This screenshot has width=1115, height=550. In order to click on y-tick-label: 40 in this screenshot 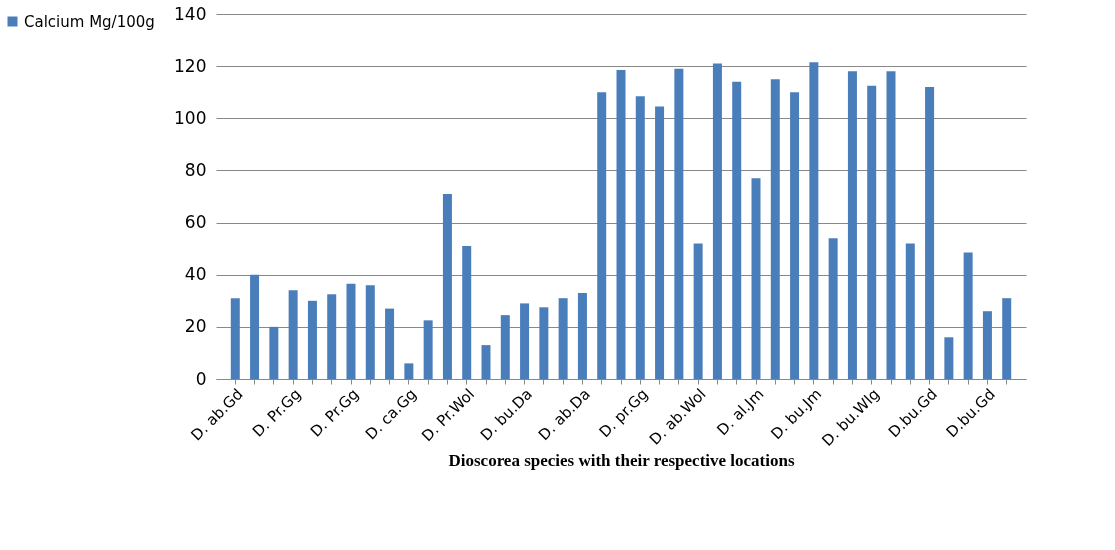, I will do `click(195, 274)`.